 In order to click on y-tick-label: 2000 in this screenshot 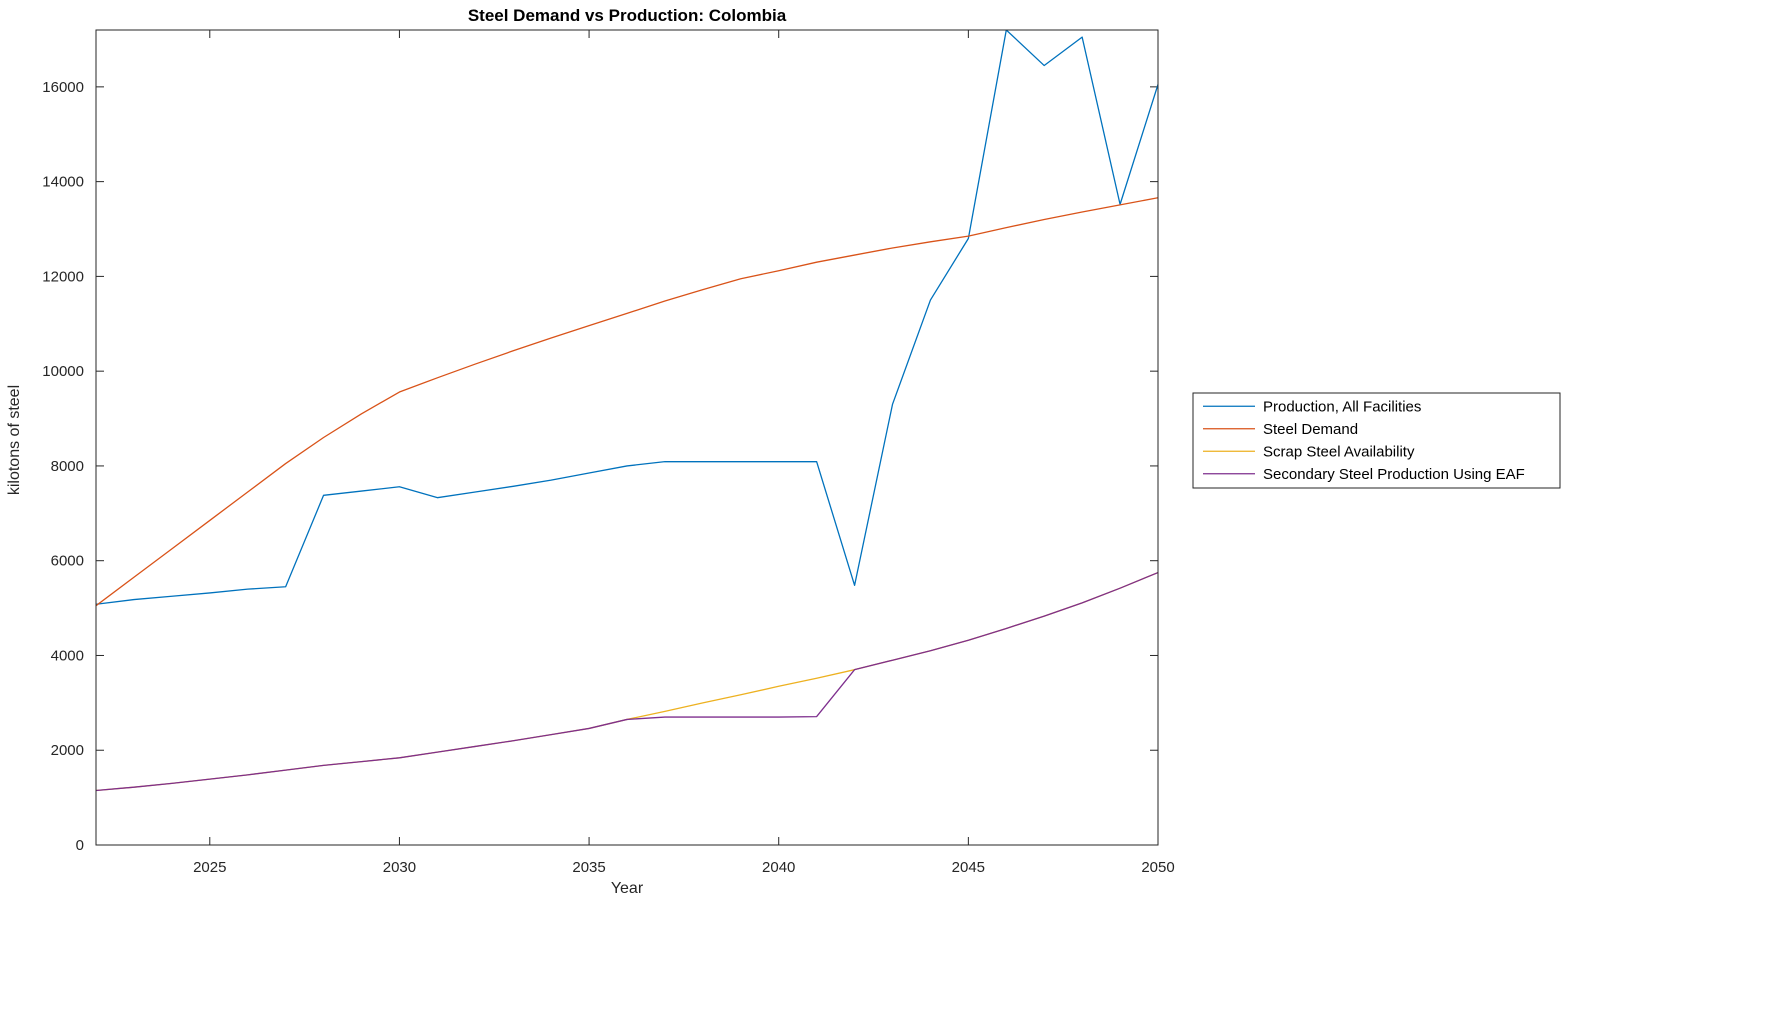, I will do `click(67, 750)`.